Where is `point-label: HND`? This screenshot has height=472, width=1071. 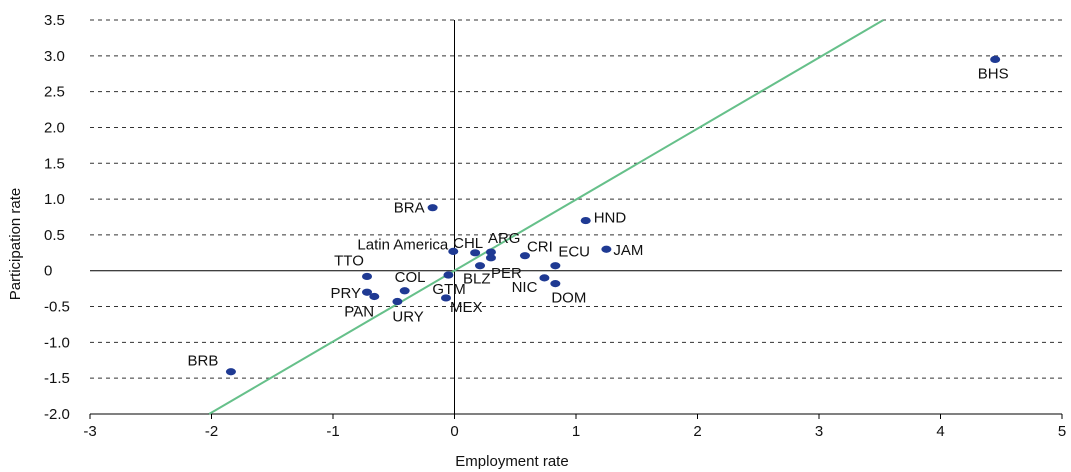 point-label: HND is located at coordinates (610, 218).